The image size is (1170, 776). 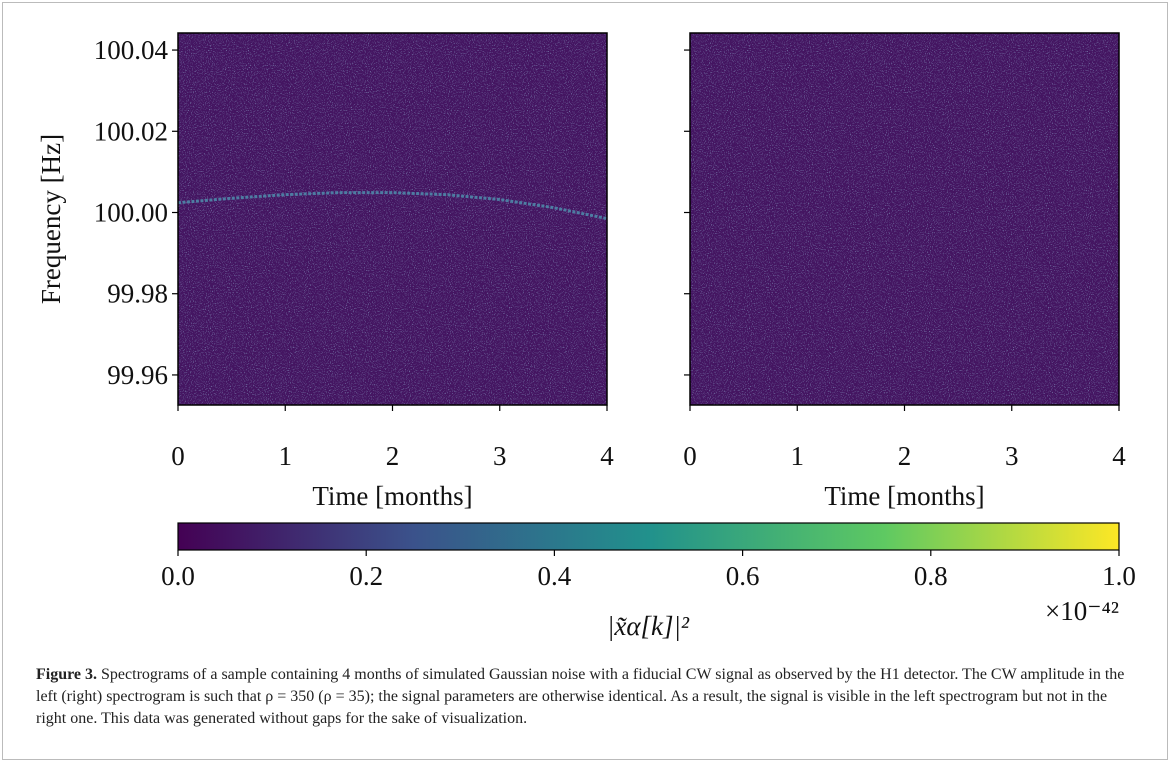 I want to click on y-tick-label: 100.00, so click(x=131, y=213).